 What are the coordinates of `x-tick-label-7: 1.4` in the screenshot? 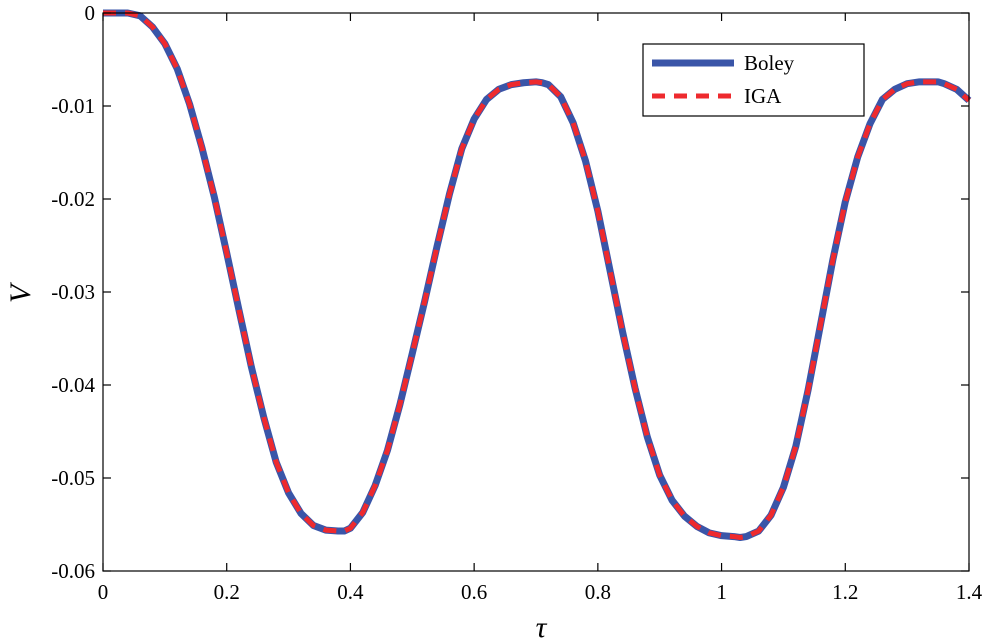 It's located at (969, 592).